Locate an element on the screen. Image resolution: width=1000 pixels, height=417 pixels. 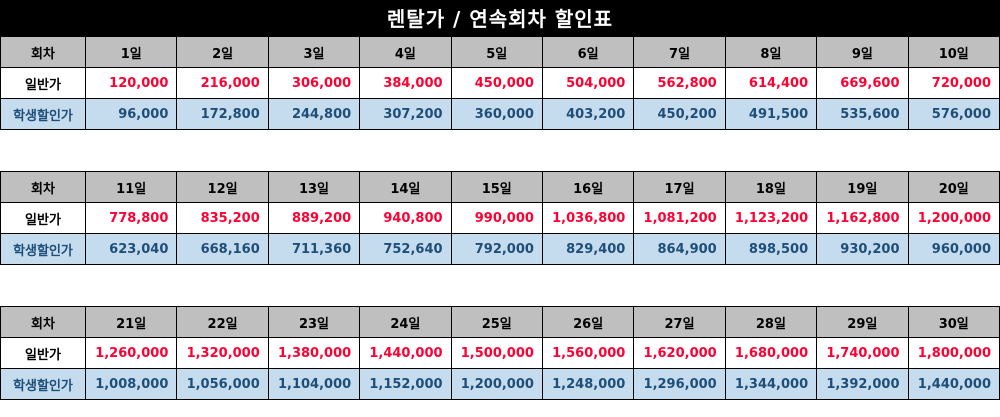
normal-price-cell: 504,000 is located at coordinates (588, 83).